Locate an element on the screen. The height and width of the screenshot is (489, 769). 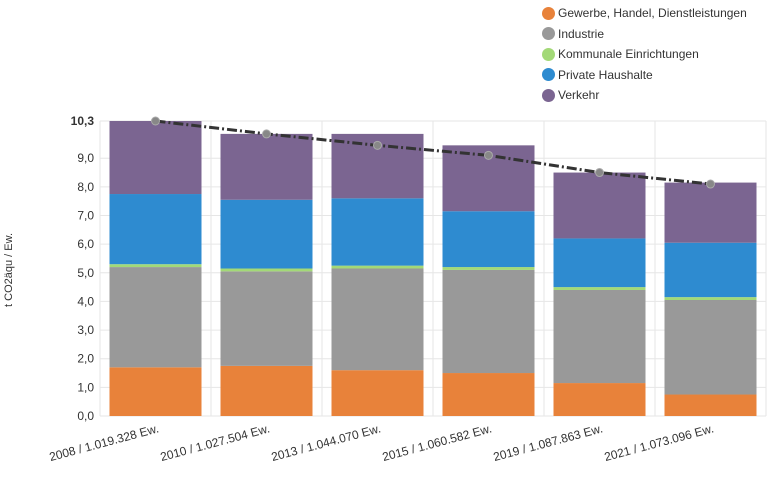
legend-item: Kommunale Einrichtungen is located at coordinates (644, 54).